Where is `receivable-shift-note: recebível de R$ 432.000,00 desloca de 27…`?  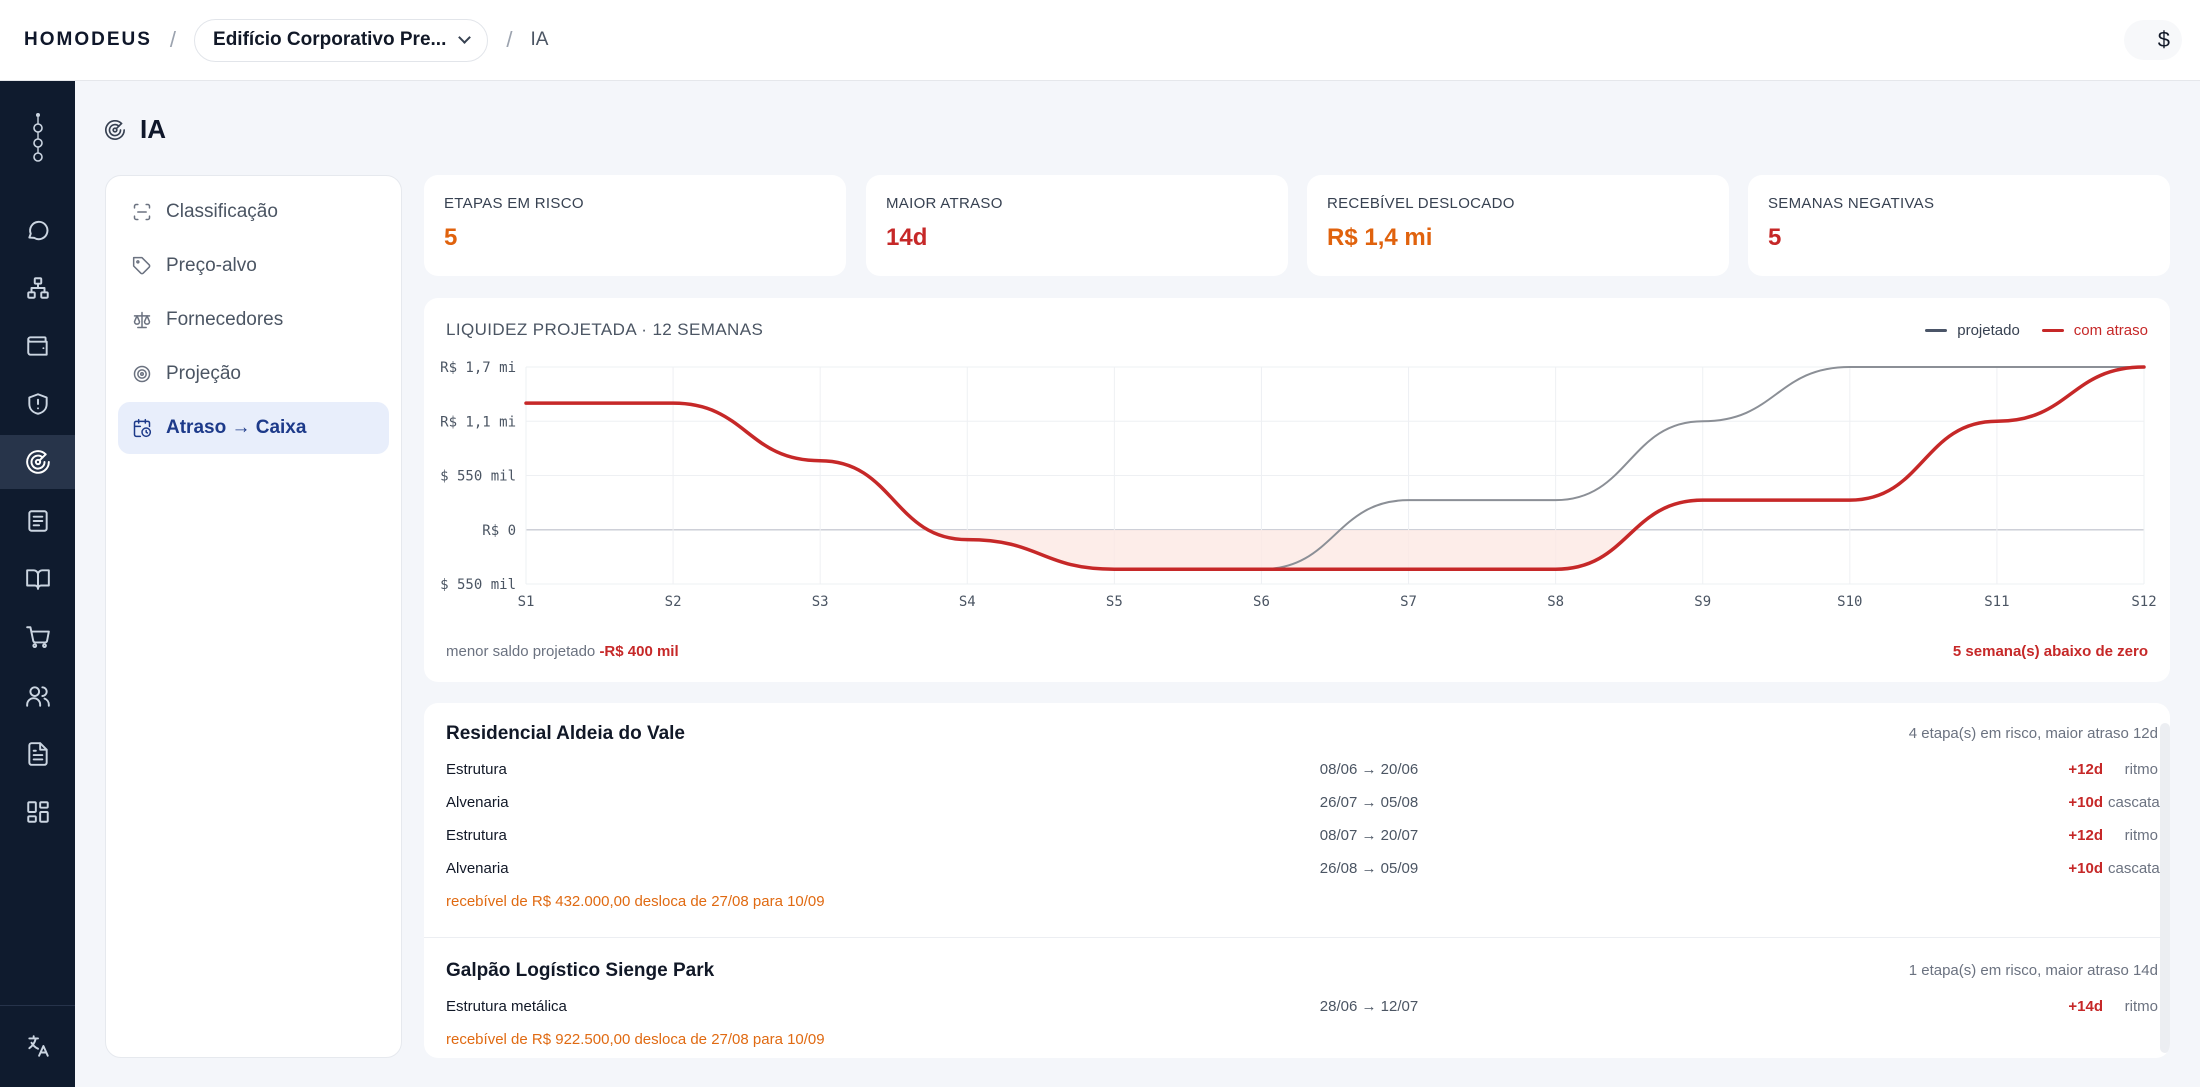
receivable-shift-note: recebível de R$ 432.000,00 desloca de 27… is located at coordinates (635, 901).